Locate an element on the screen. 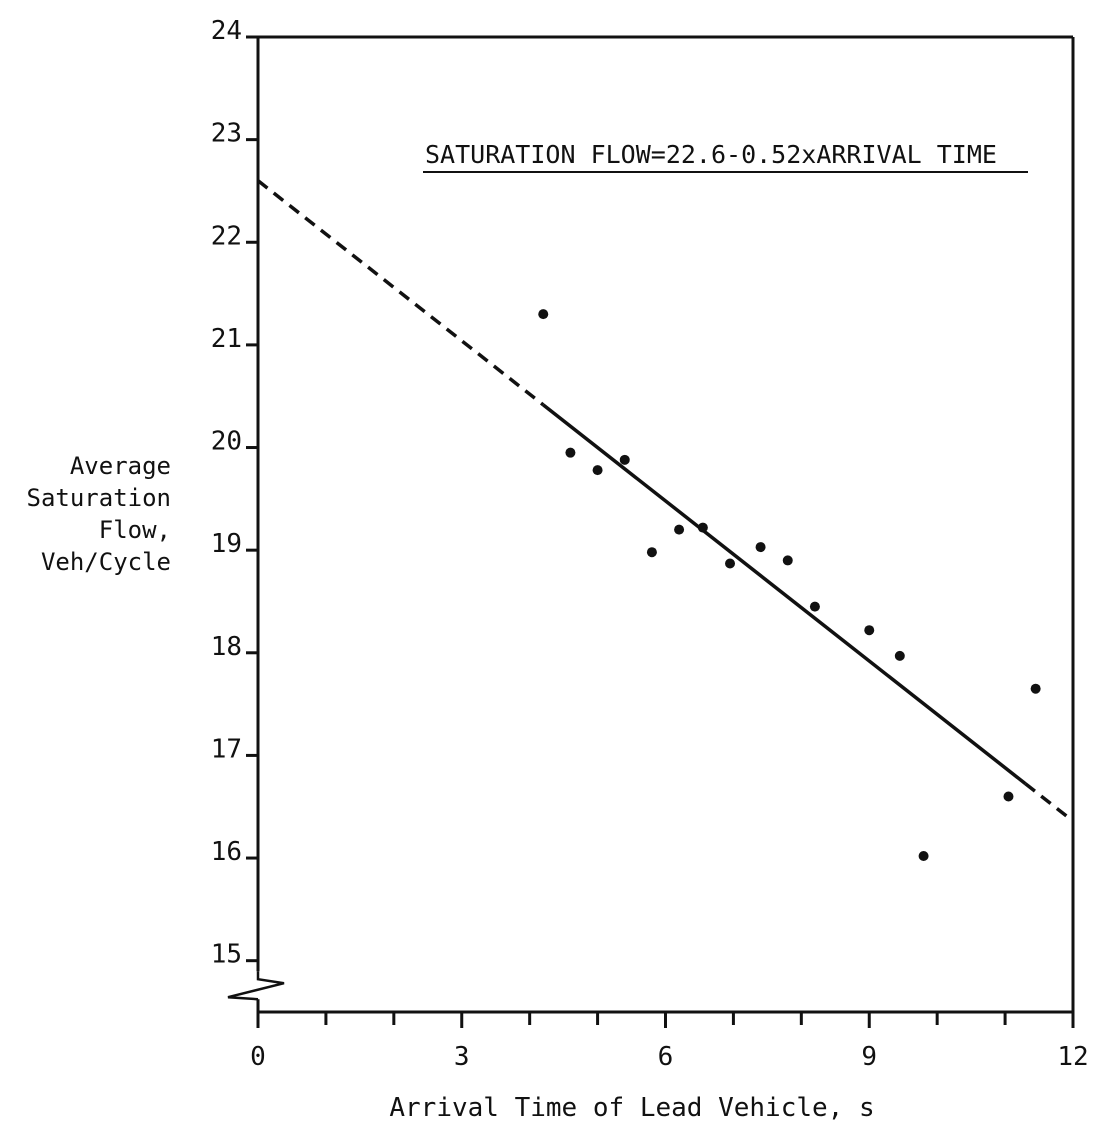  y-tick-label: 21 is located at coordinates (226, 339).